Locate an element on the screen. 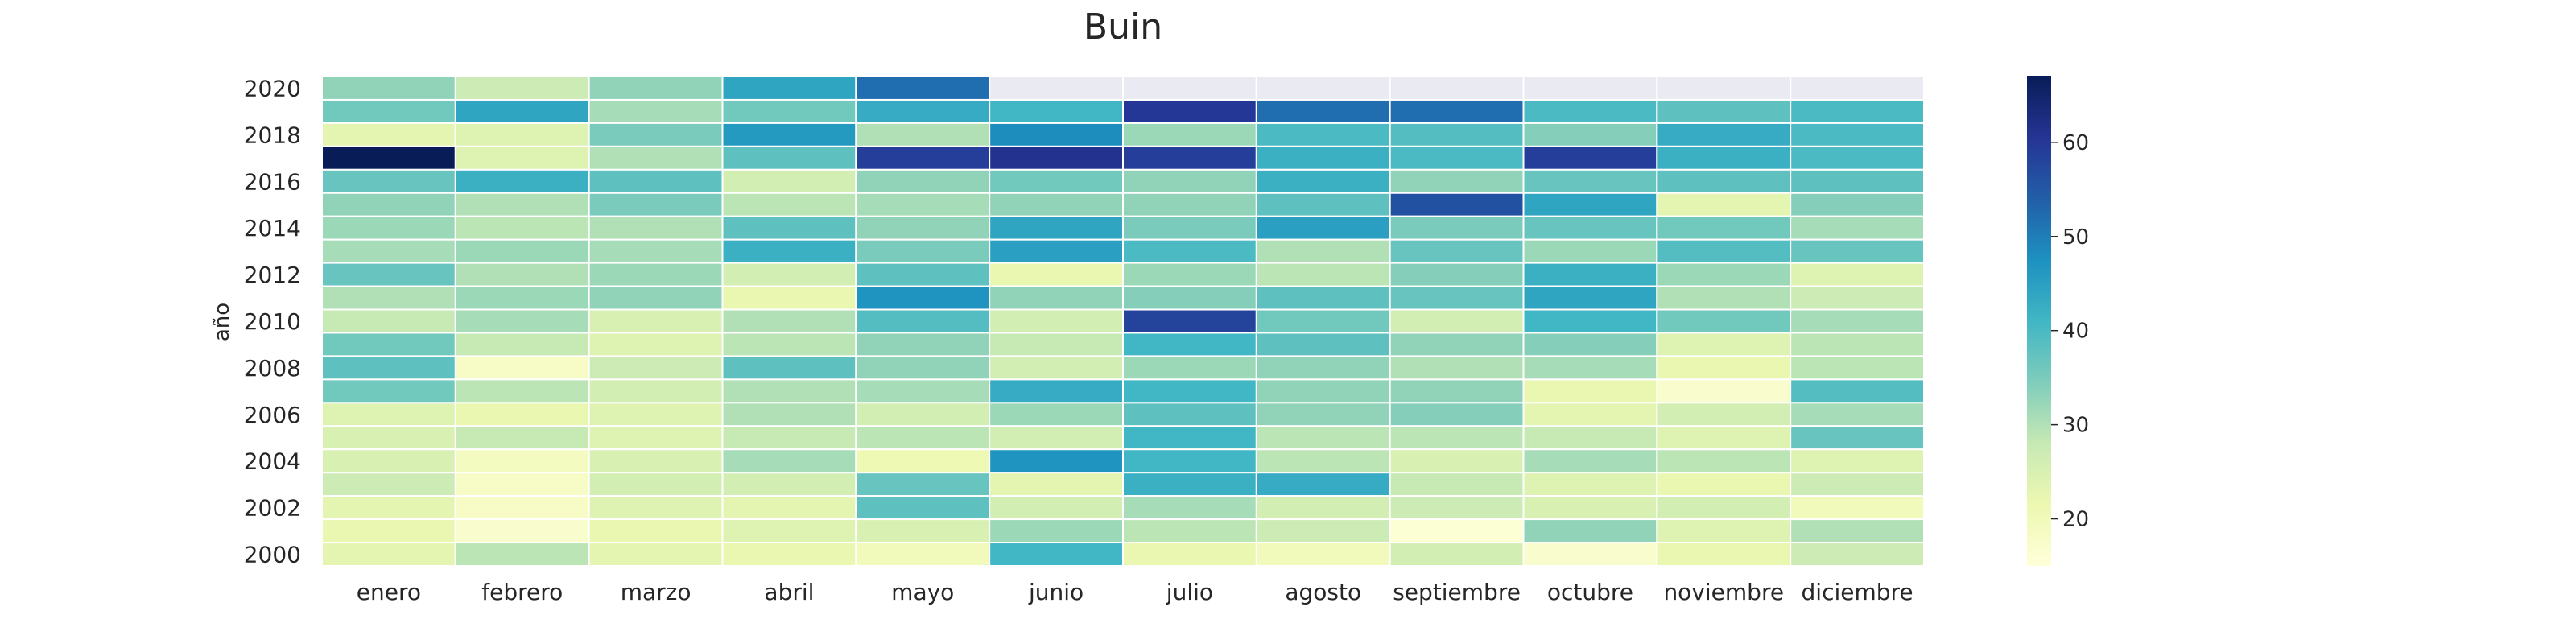 The height and width of the screenshot is (644, 2576). colorbar-tick-label: 20 is located at coordinates (2075, 520).